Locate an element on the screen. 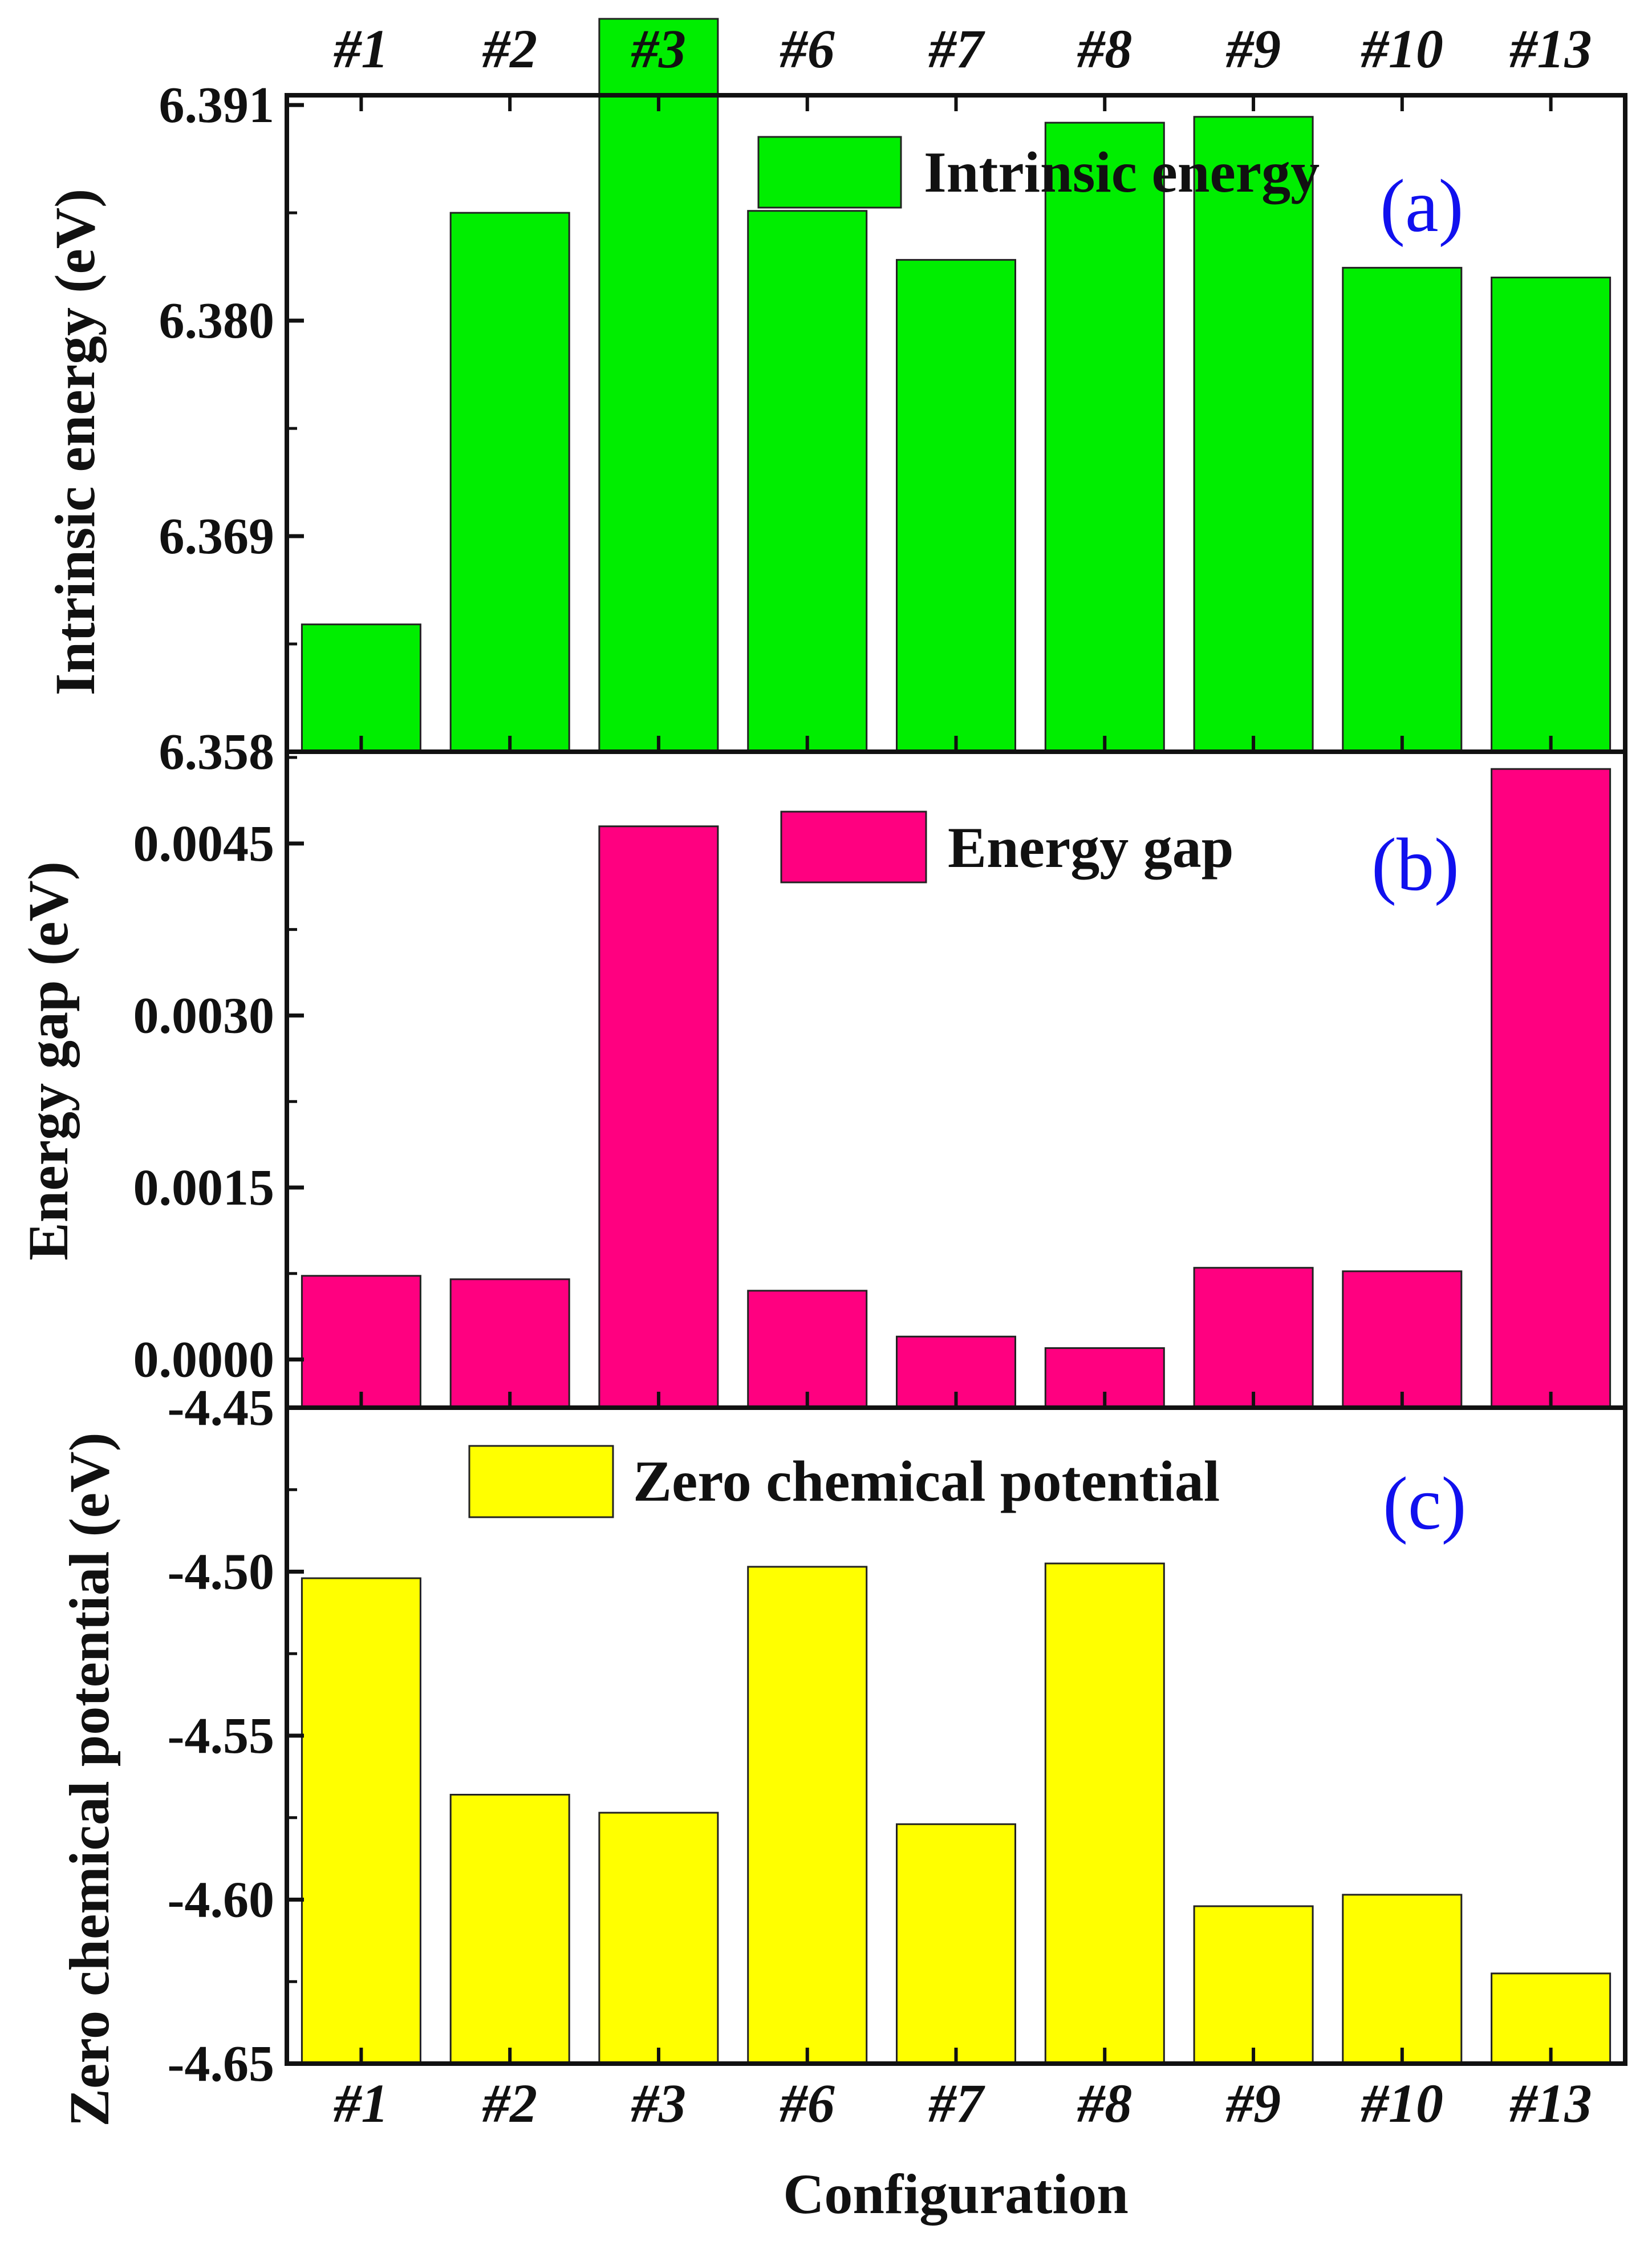 Image resolution: width=1652 pixels, height=2245 pixels. panel-b-y-tick-labels: 0.0000 0.0015 0.0030 0.0045 is located at coordinates (204, 1102).